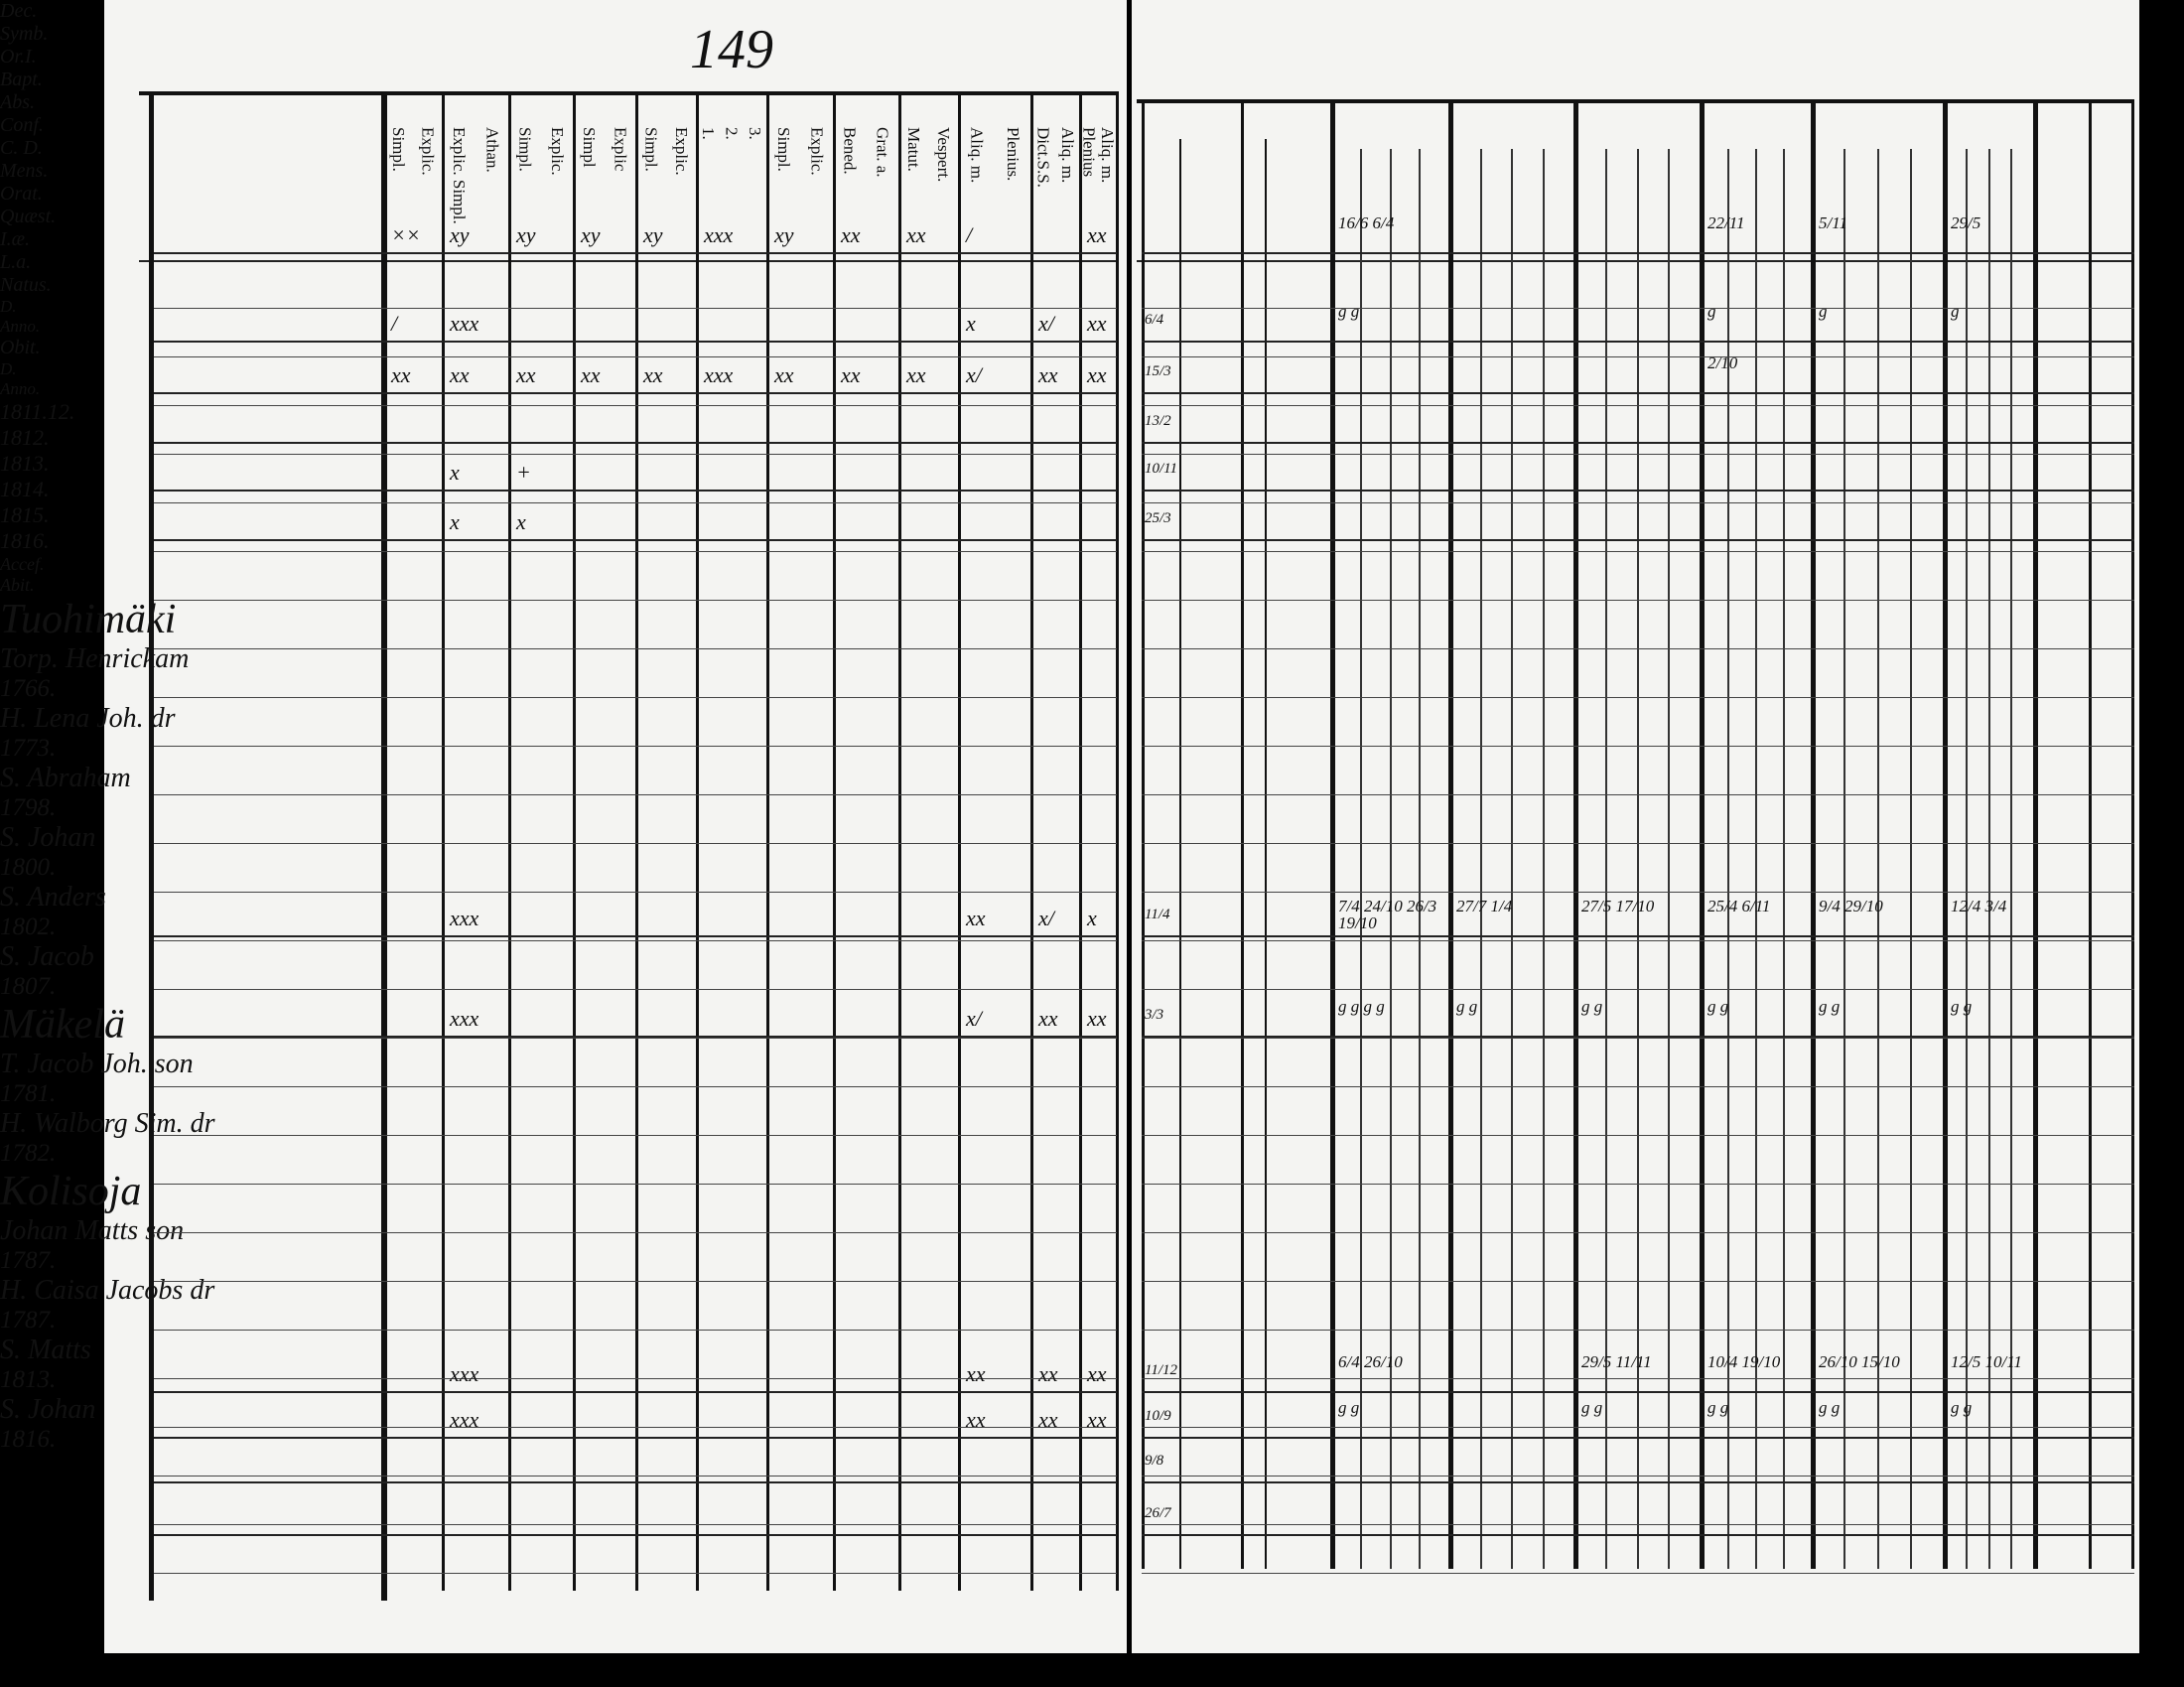 This screenshot has width=2184, height=1687. I want to click on sub-column-rule, so click(1266, 854).